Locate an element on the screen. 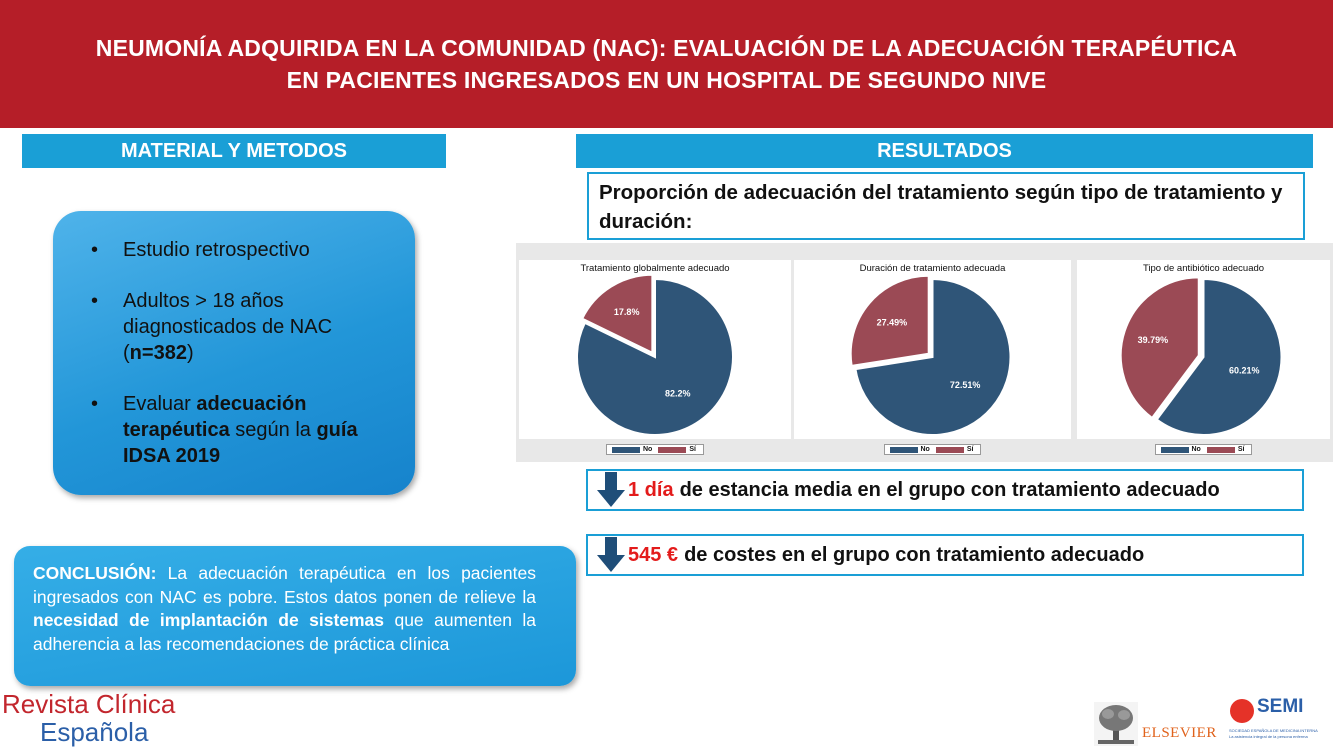  pie-slice-label: 17.8% is located at coordinates (627, 312).